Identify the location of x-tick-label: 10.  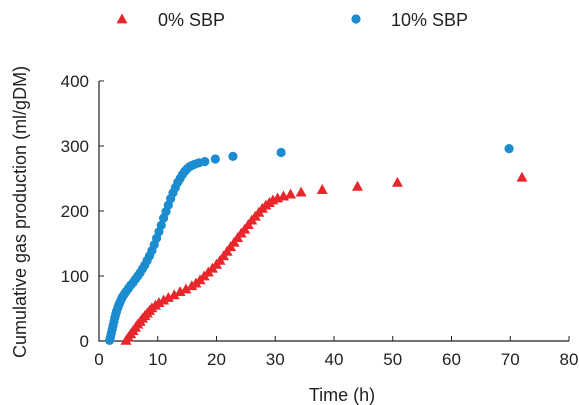
(157, 359).